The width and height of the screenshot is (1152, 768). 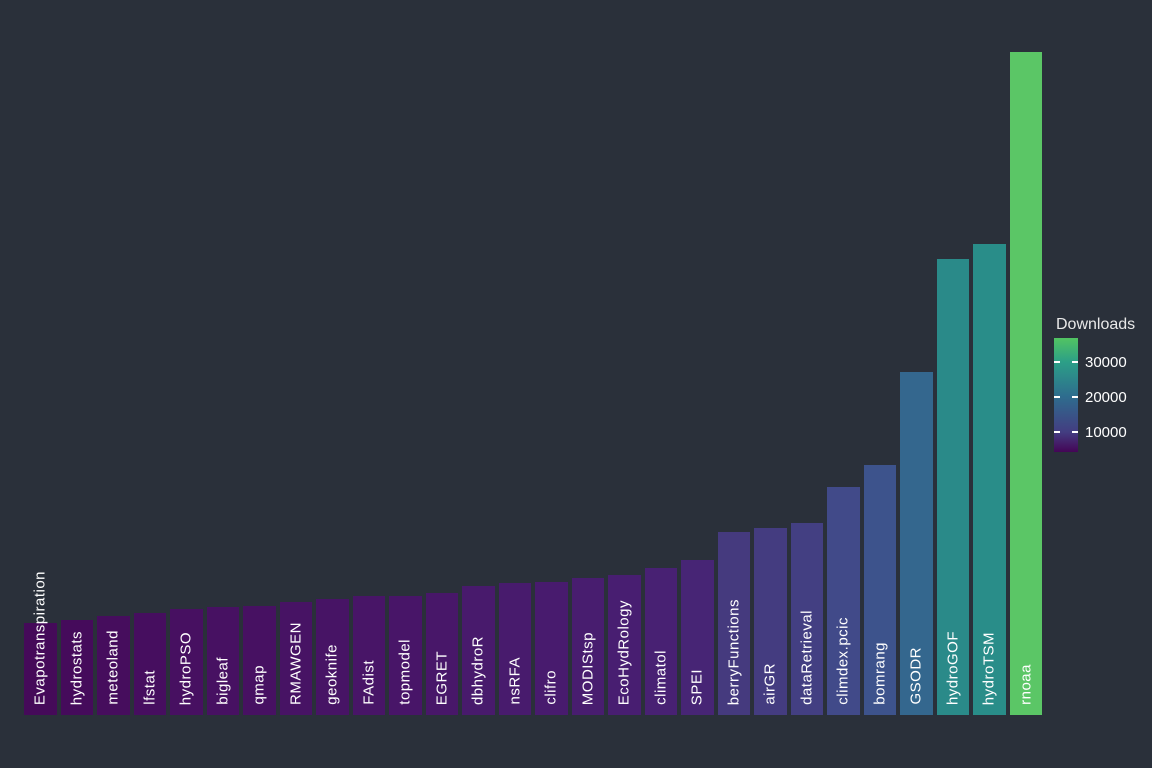 What do you see at coordinates (697, 357) in the screenshot?
I see `bar-cell: SPEI` at bounding box center [697, 357].